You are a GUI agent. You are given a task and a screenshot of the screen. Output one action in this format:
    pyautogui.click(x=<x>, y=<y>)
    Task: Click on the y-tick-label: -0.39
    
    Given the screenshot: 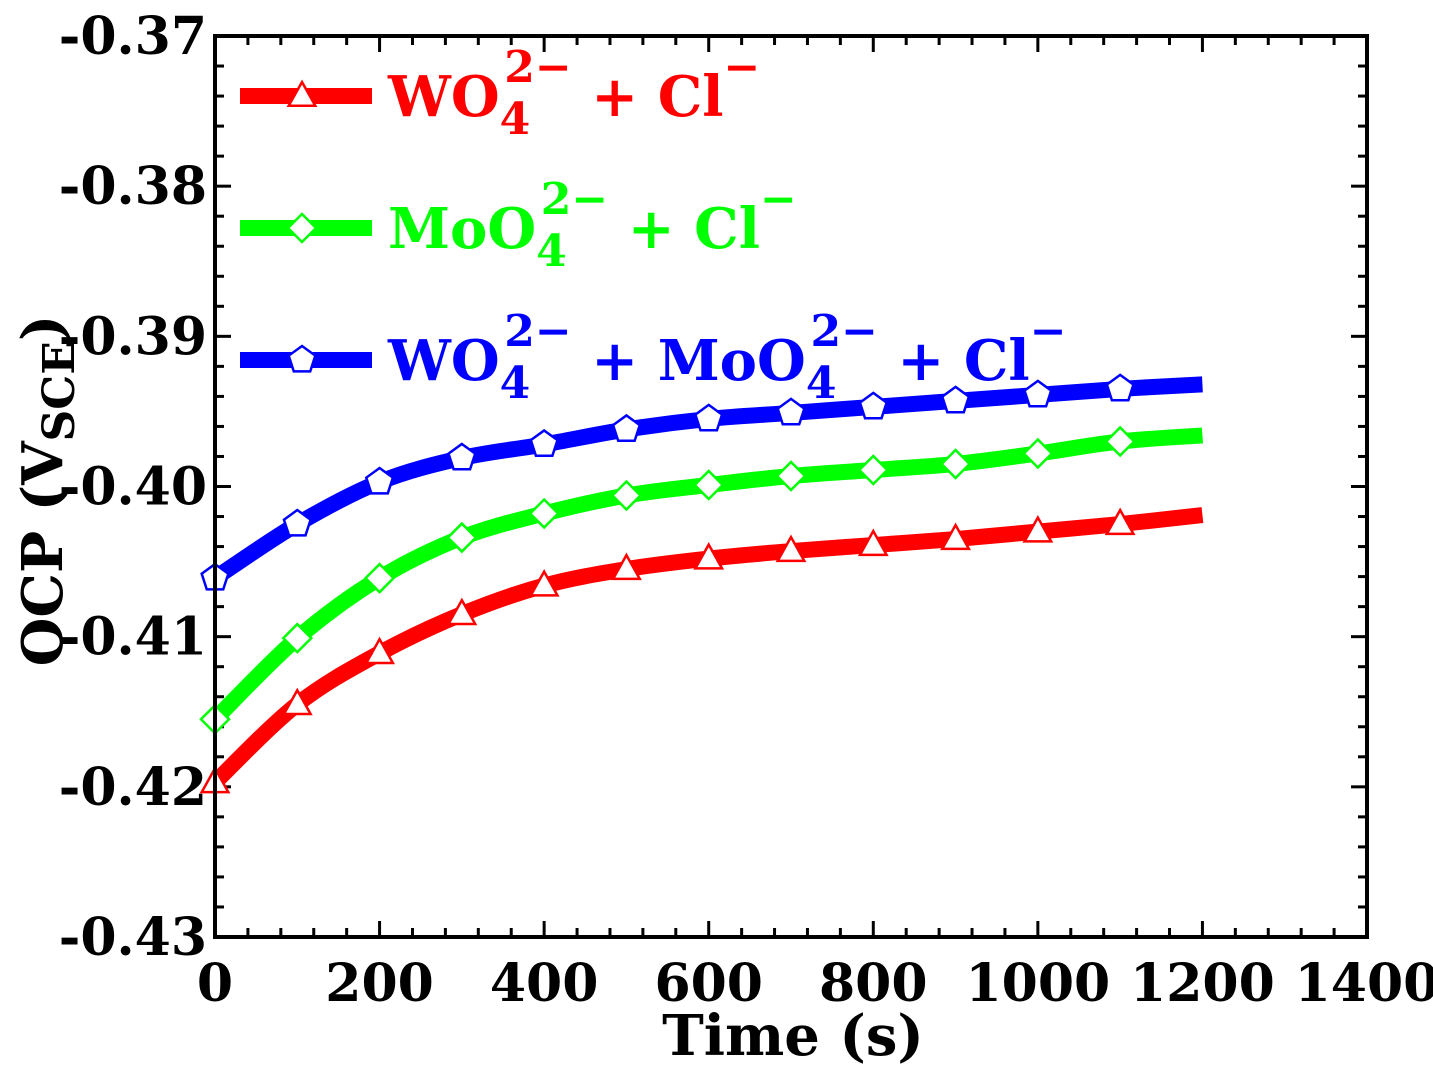 What is the action you would take?
    pyautogui.click(x=133, y=336)
    